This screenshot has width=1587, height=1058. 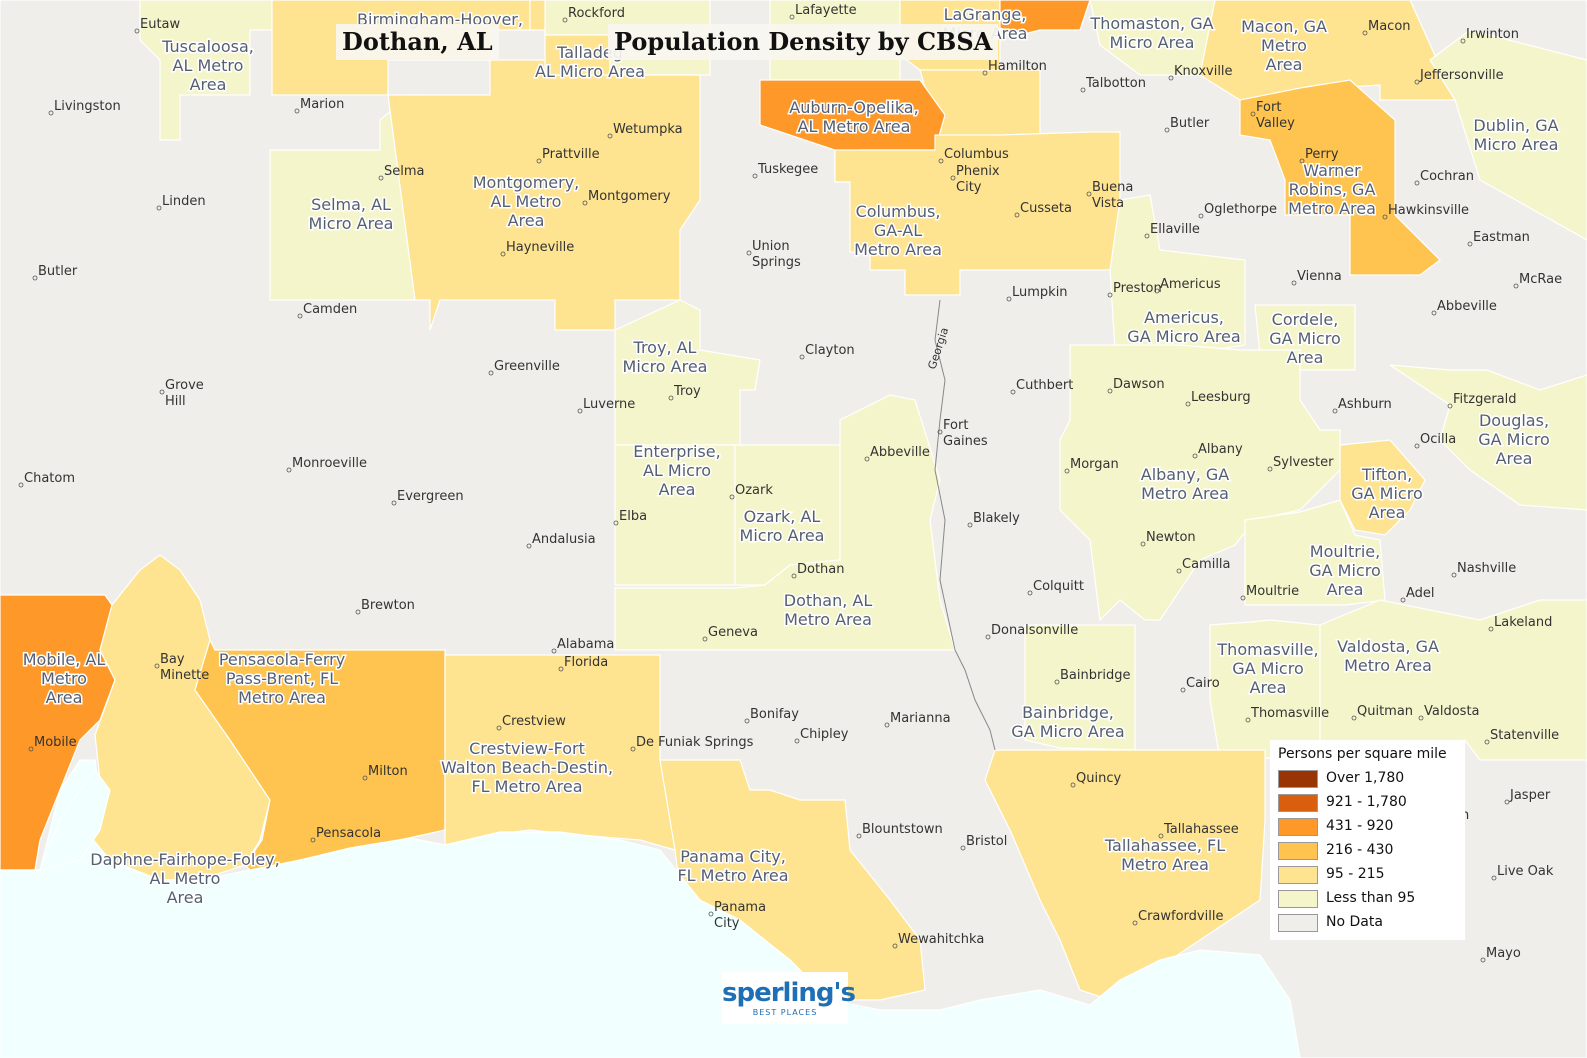 I want to click on legend-label: Over 1,780, so click(x=1365, y=778).